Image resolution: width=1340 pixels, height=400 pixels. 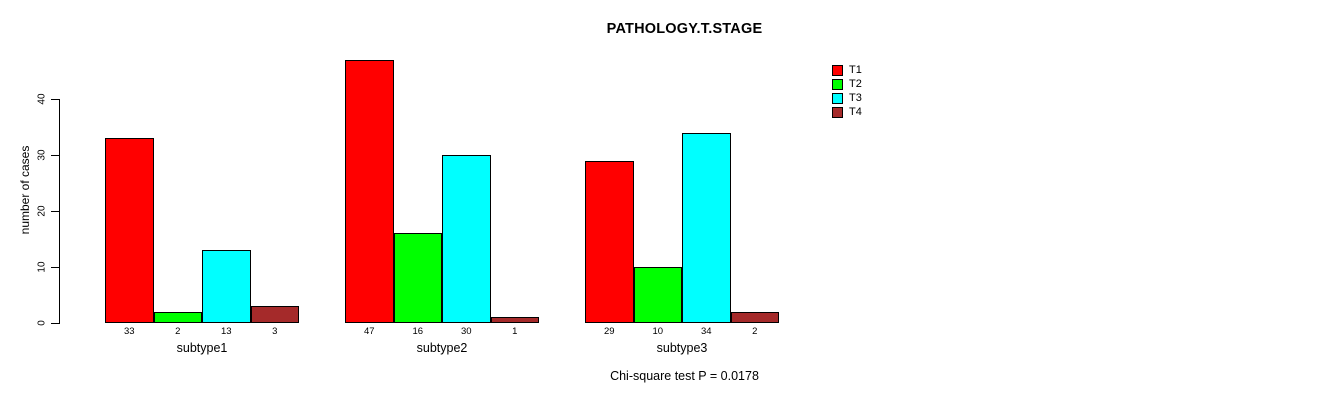 What do you see at coordinates (609, 331) in the screenshot?
I see `bar-value-label: 29` at bounding box center [609, 331].